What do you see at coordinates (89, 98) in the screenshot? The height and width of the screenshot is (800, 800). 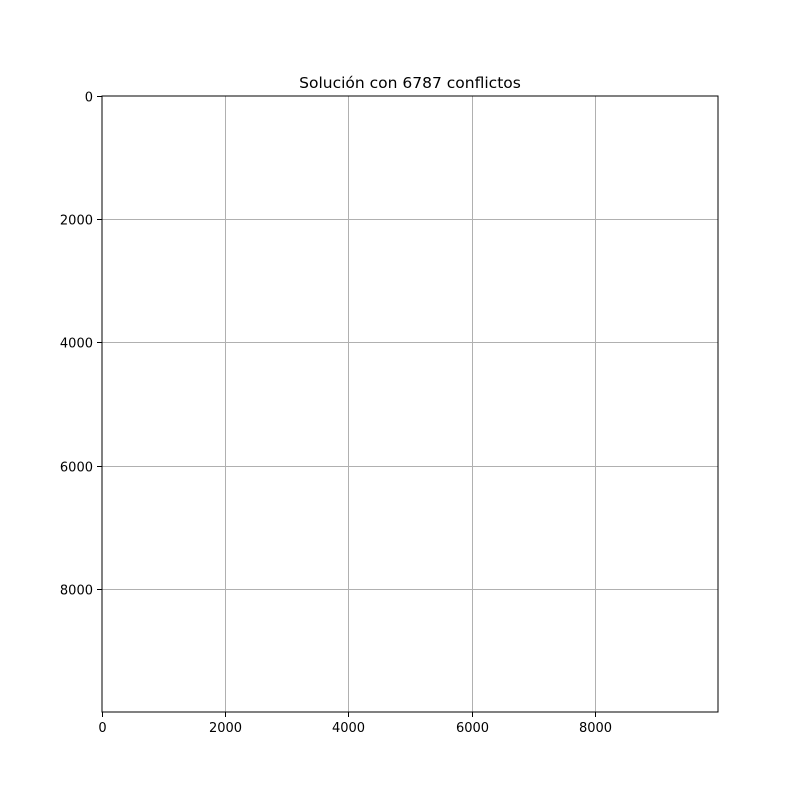 I see `y-tick-label: 0` at bounding box center [89, 98].